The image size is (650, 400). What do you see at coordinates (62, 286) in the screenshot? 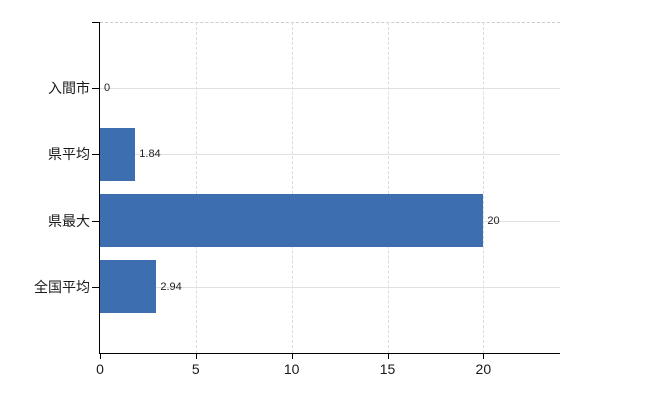
I see `category-label: 全国平均` at bounding box center [62, 286].